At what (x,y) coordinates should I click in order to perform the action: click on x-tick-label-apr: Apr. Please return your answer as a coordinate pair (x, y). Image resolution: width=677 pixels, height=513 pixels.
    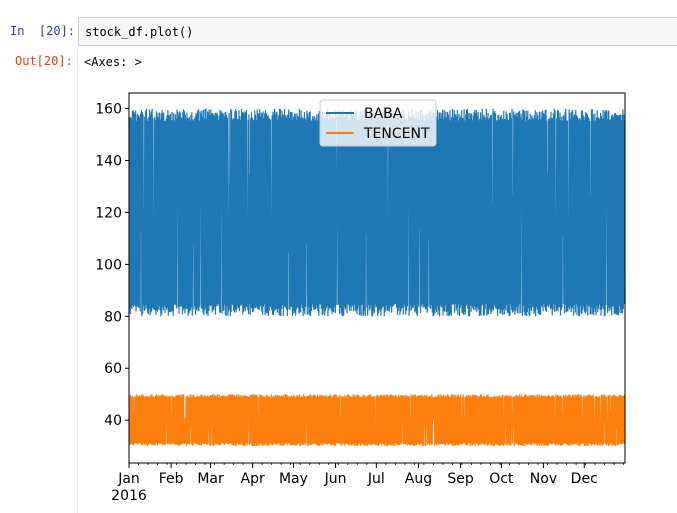
    Looking at the image, I should click on (253, 479).